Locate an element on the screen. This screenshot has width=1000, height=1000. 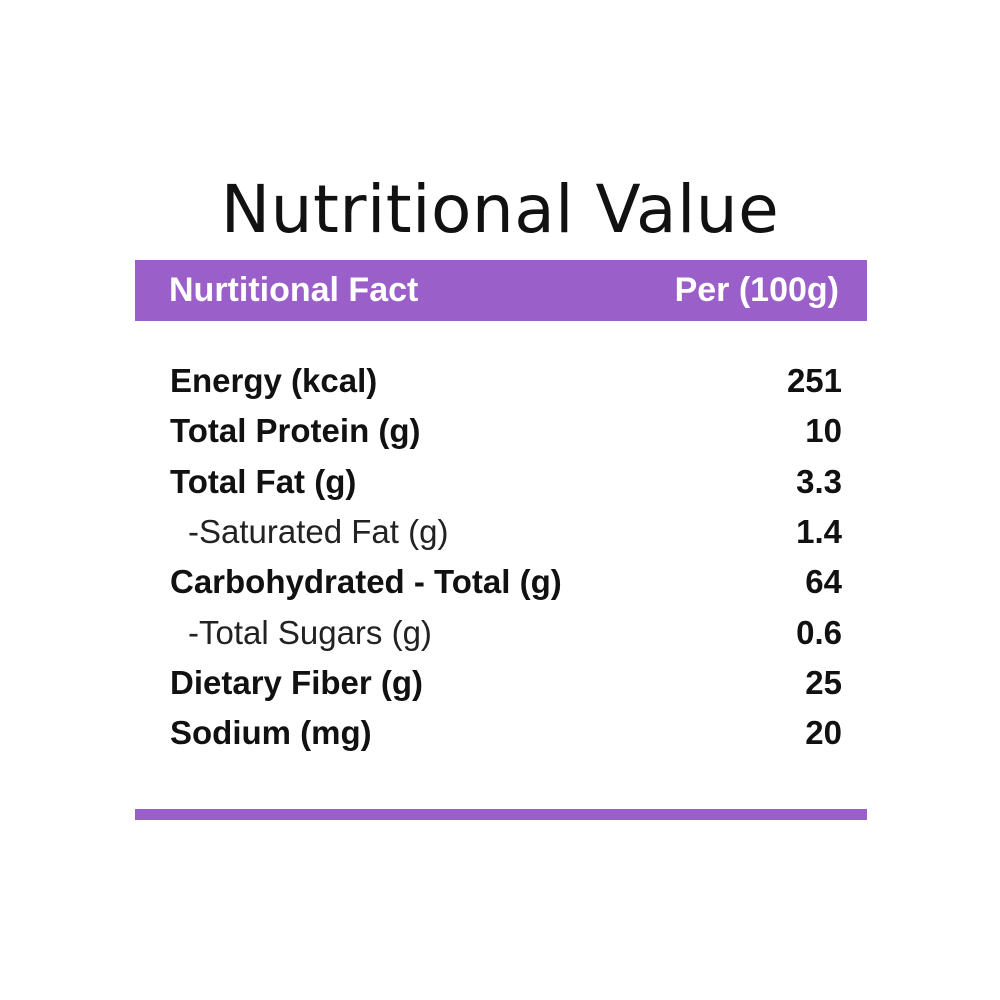
header-label-per: Per (100g) is located at coordinates (756, 290).